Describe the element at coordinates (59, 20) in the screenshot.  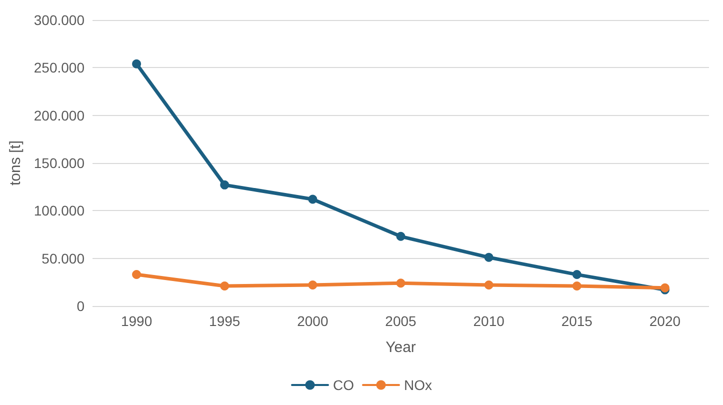
I see `y-tick-label: 300.000` at that location.